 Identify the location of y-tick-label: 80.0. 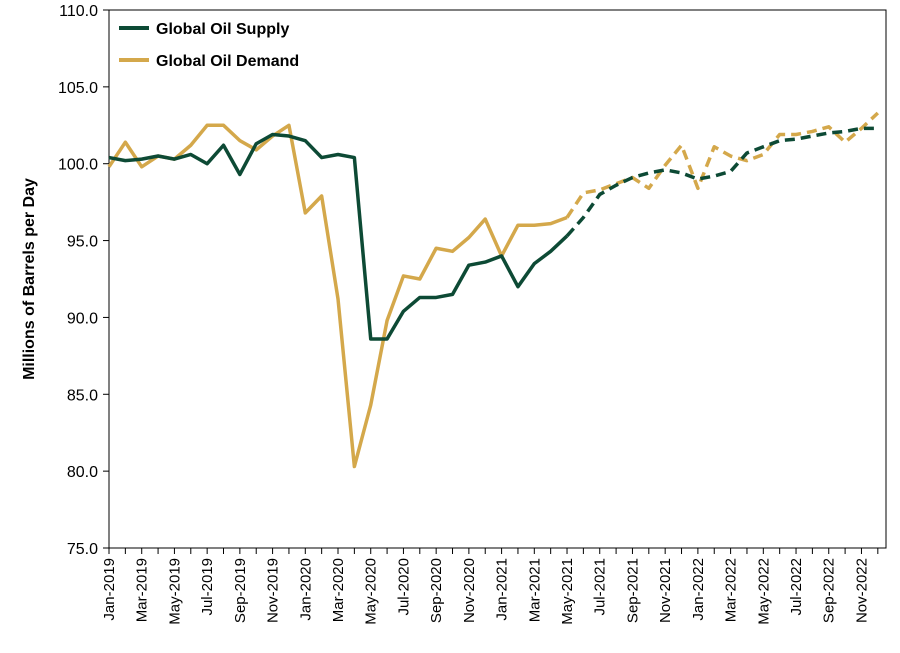
(82, 472).